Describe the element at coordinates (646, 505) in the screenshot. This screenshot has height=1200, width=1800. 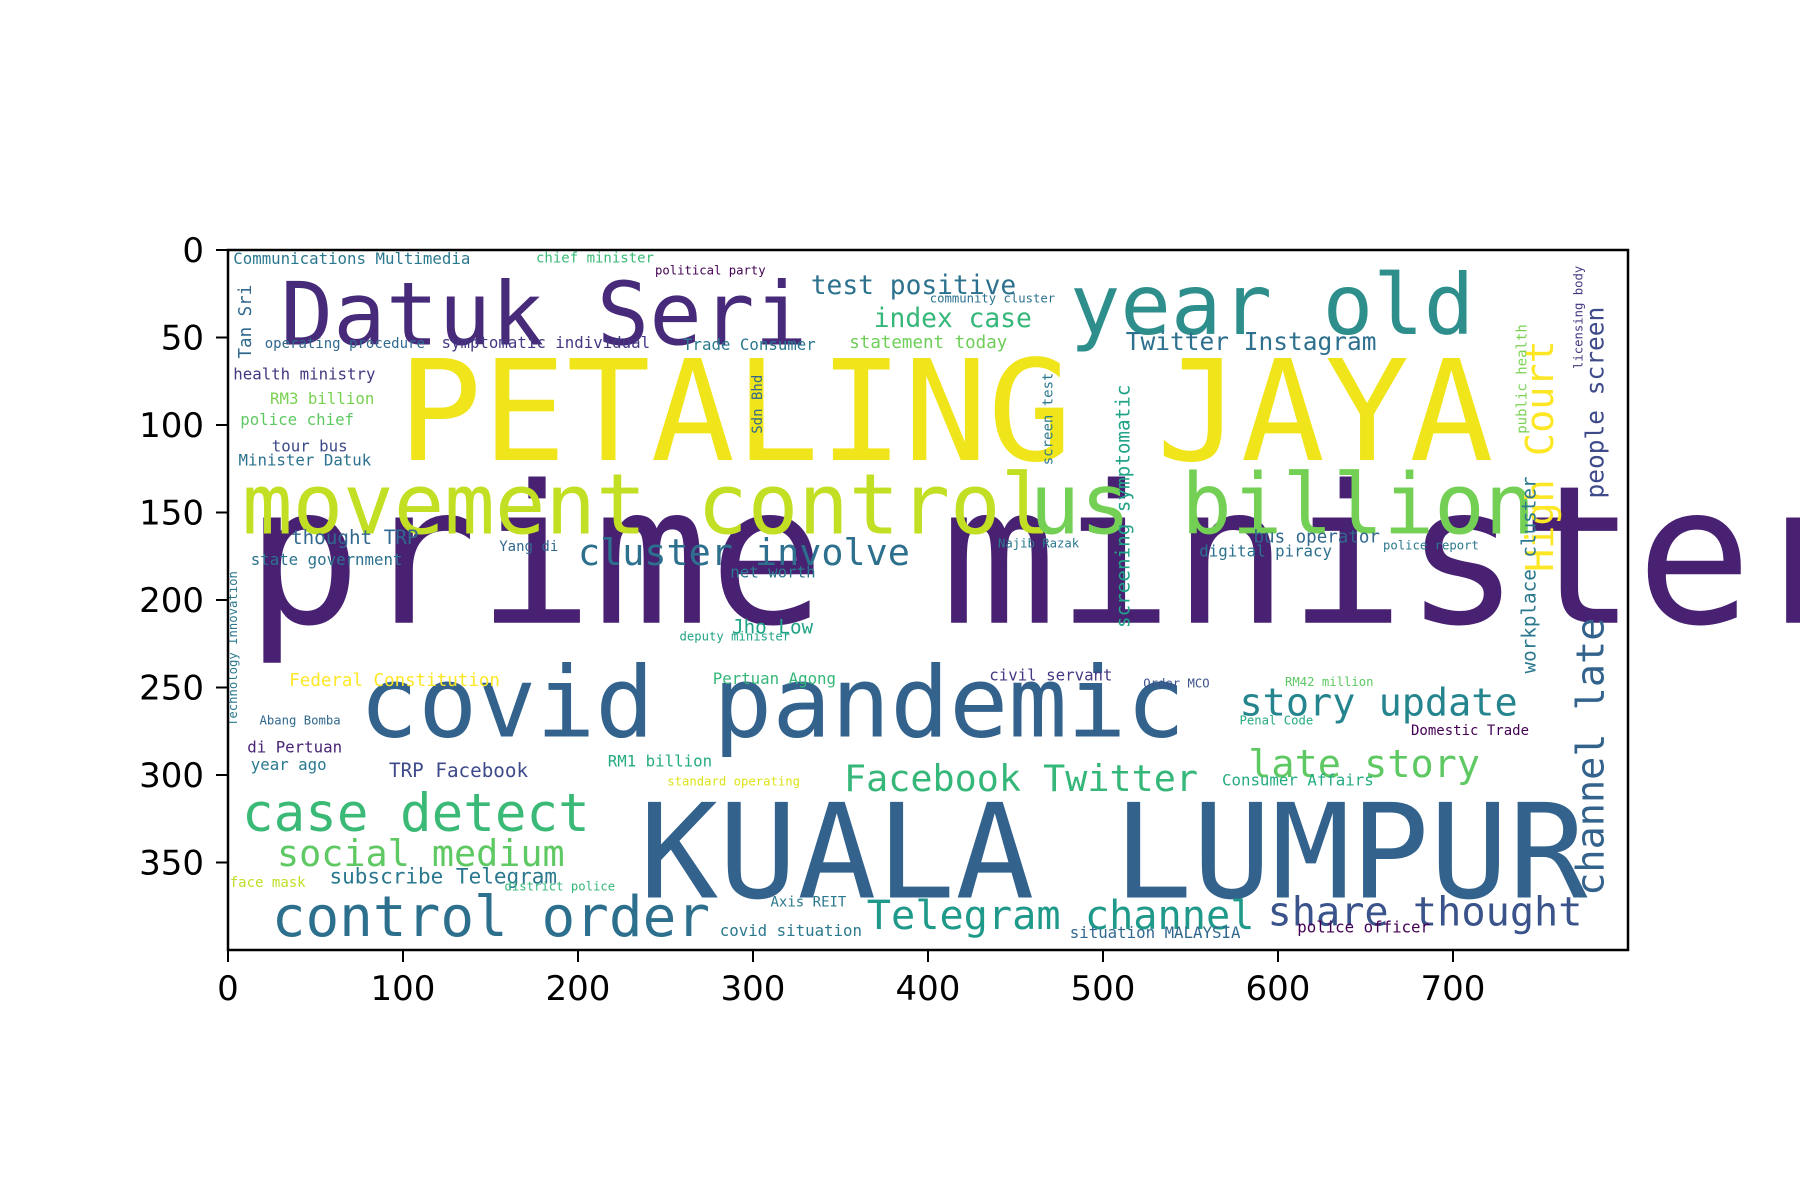
I see `word-movement-control: movement control` at that location.